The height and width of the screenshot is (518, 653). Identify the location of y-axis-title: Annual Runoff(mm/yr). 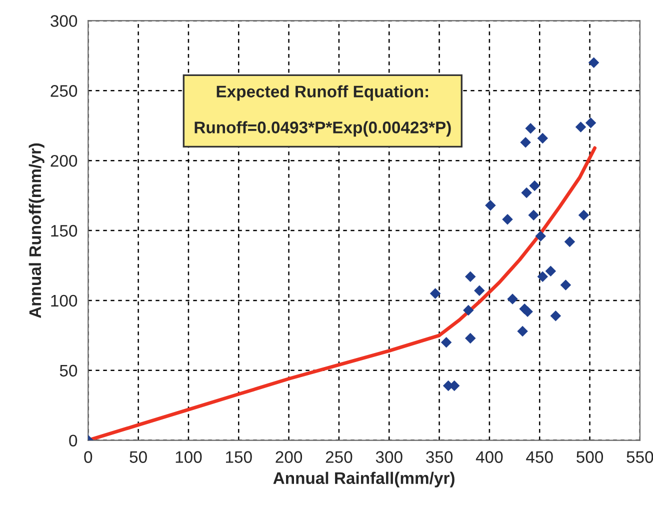
(36, 230).